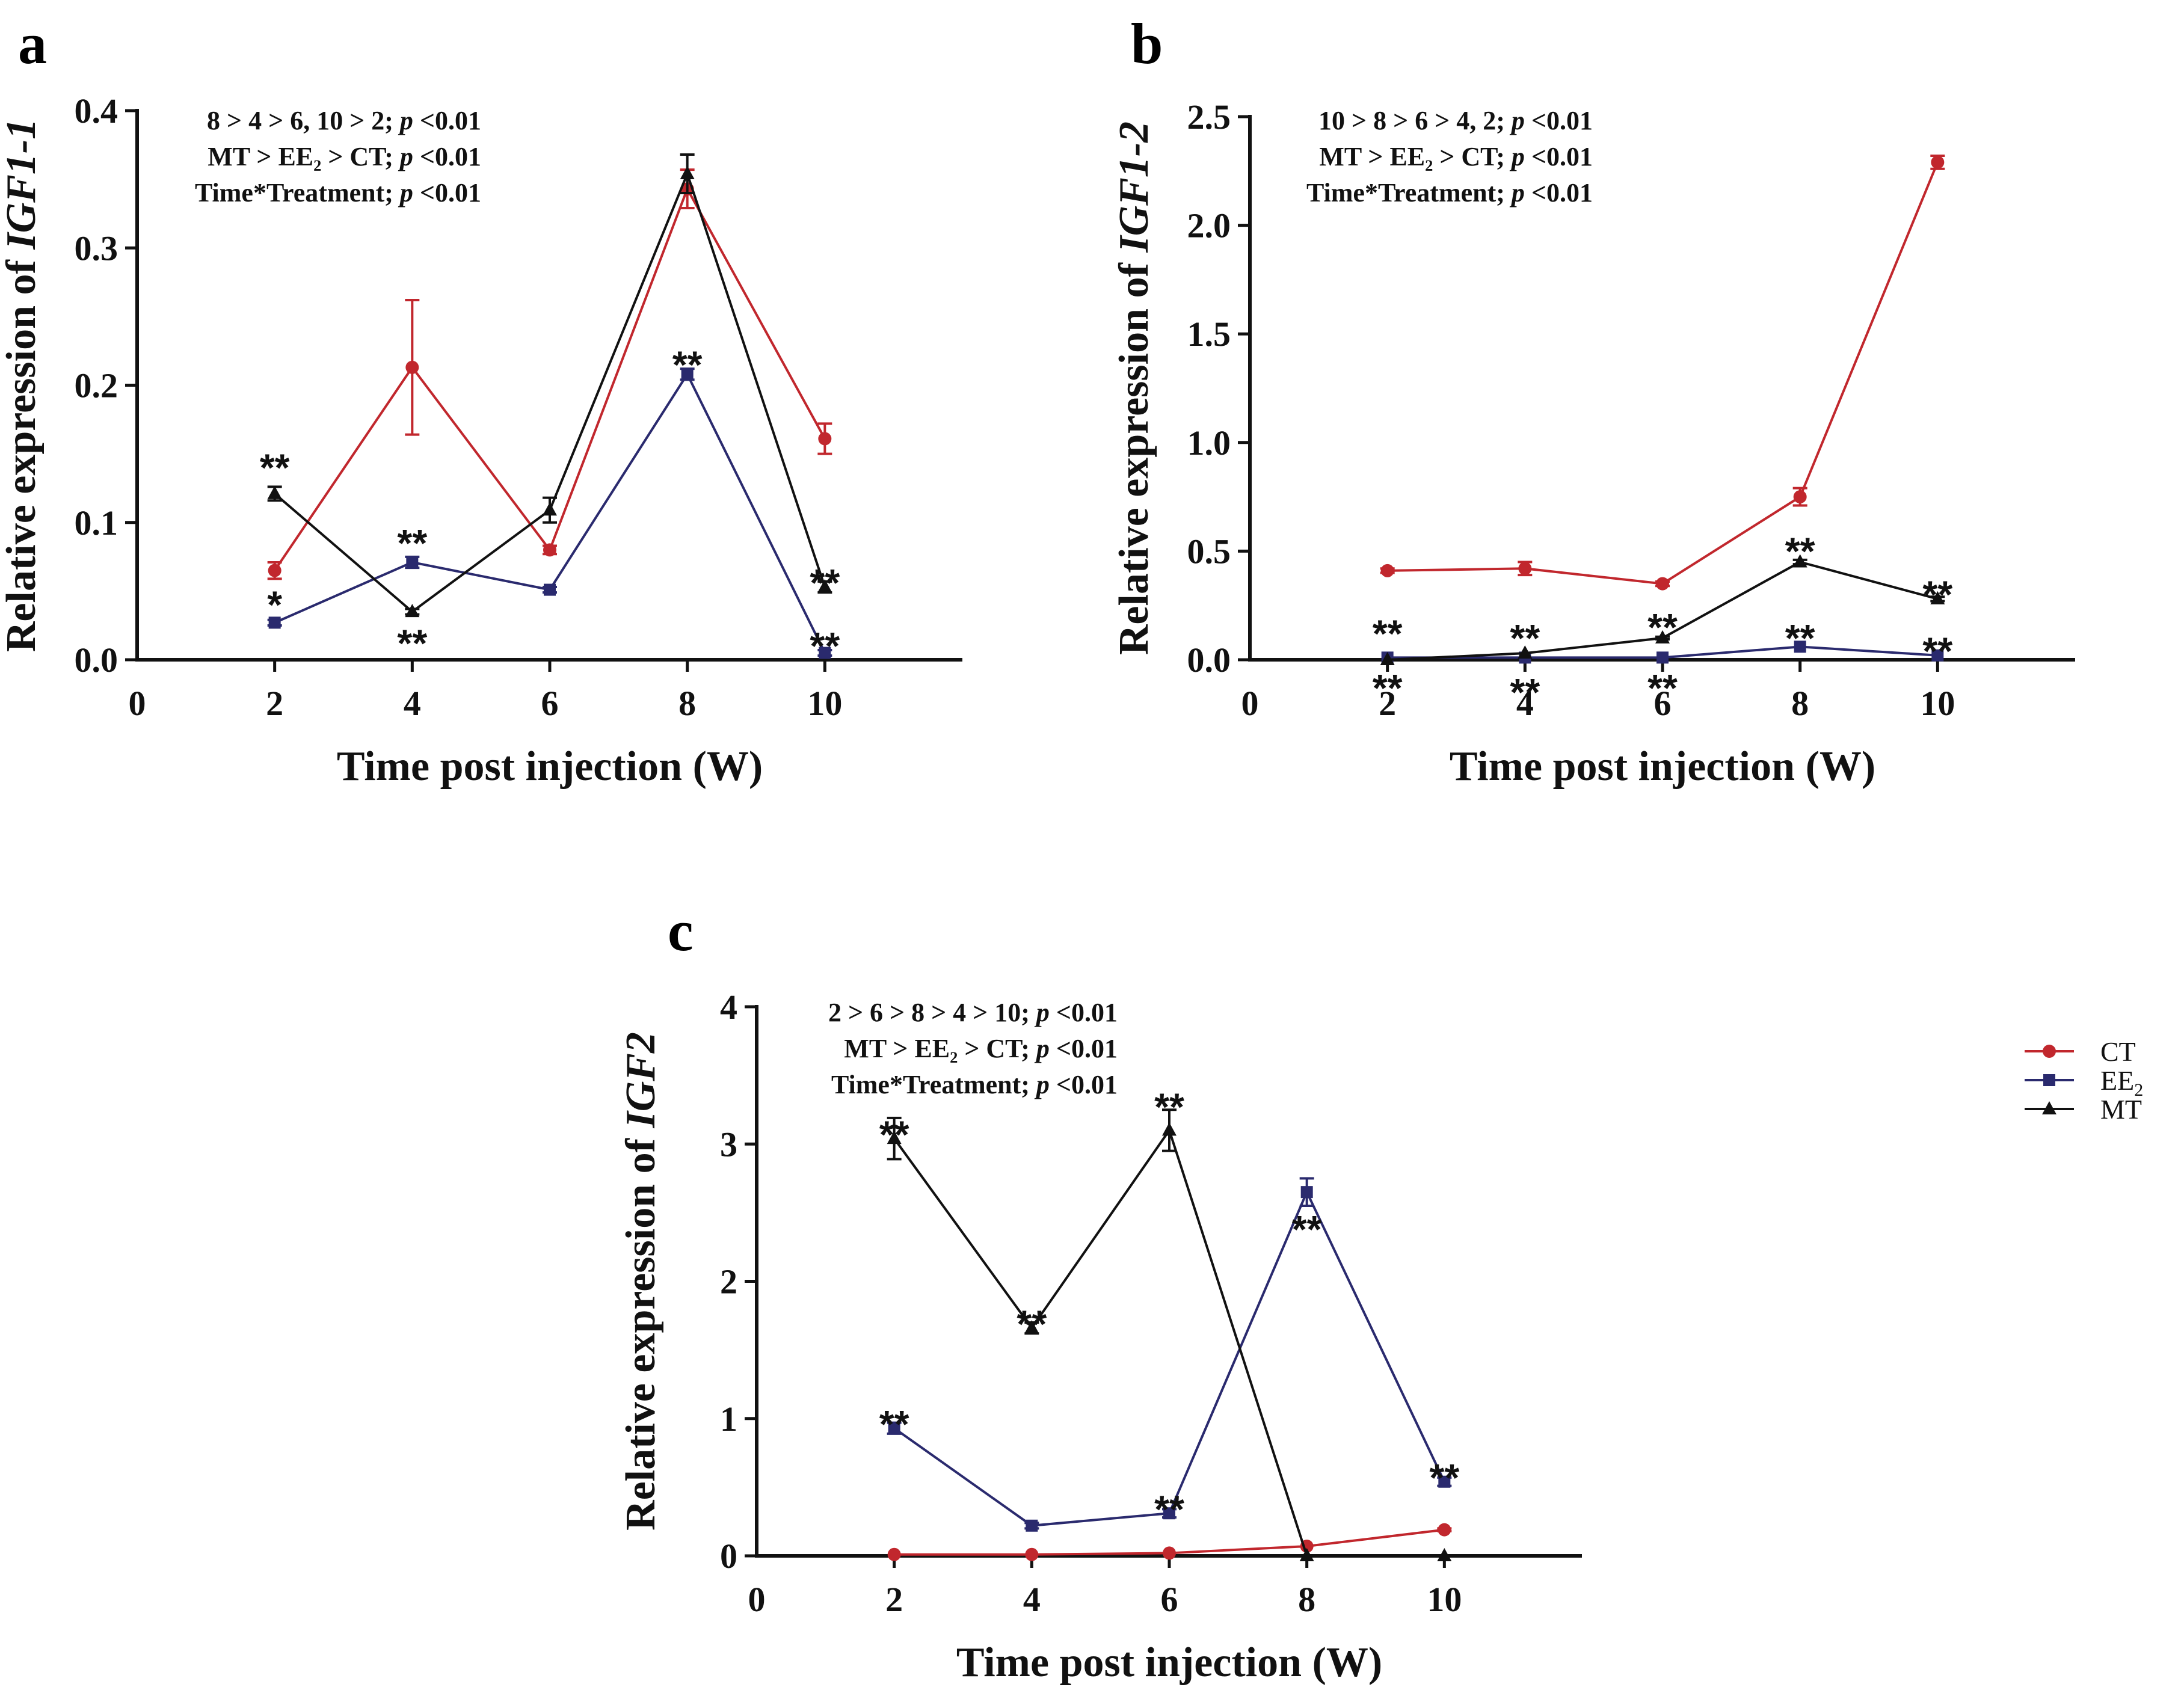 The image size is (2181, 1708). Describe the element at coordinates (2080, 1051) in the screenshot. I see `legend-item-ct: CT` at that location.